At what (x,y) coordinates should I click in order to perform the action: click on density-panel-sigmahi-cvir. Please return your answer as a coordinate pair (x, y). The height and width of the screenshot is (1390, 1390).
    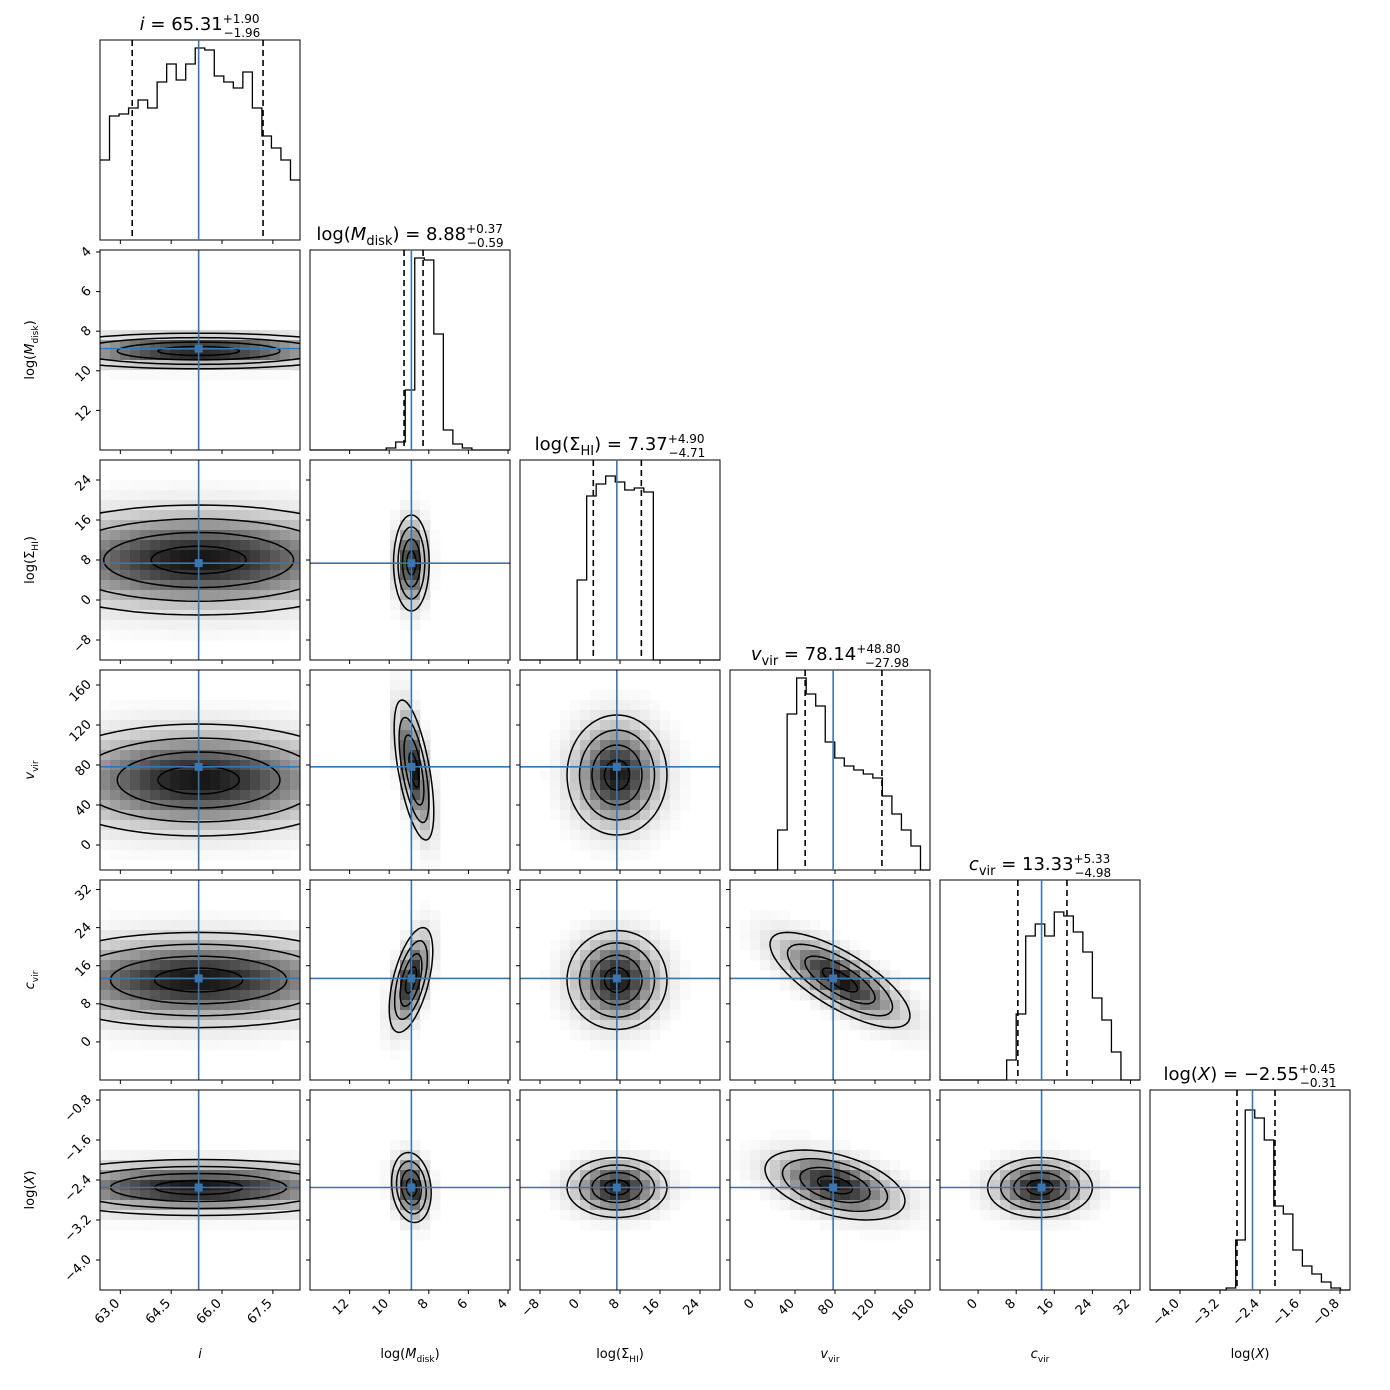
    Looking at the image, I should click on (618, 981).